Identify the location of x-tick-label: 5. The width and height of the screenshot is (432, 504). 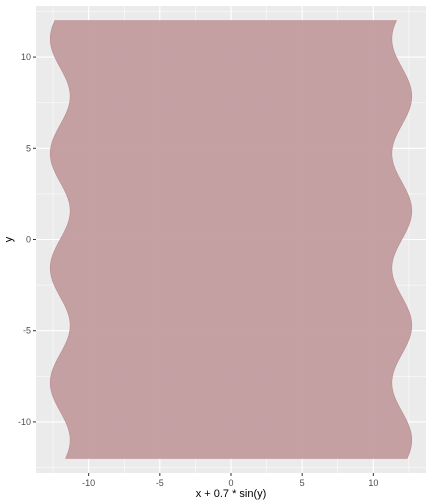
(302, 483).